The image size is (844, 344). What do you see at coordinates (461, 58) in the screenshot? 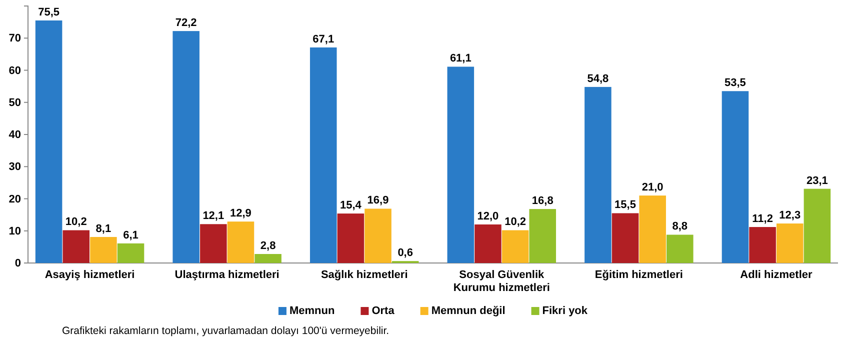
I see `text: 61,1` at bounding box center [461, 58].